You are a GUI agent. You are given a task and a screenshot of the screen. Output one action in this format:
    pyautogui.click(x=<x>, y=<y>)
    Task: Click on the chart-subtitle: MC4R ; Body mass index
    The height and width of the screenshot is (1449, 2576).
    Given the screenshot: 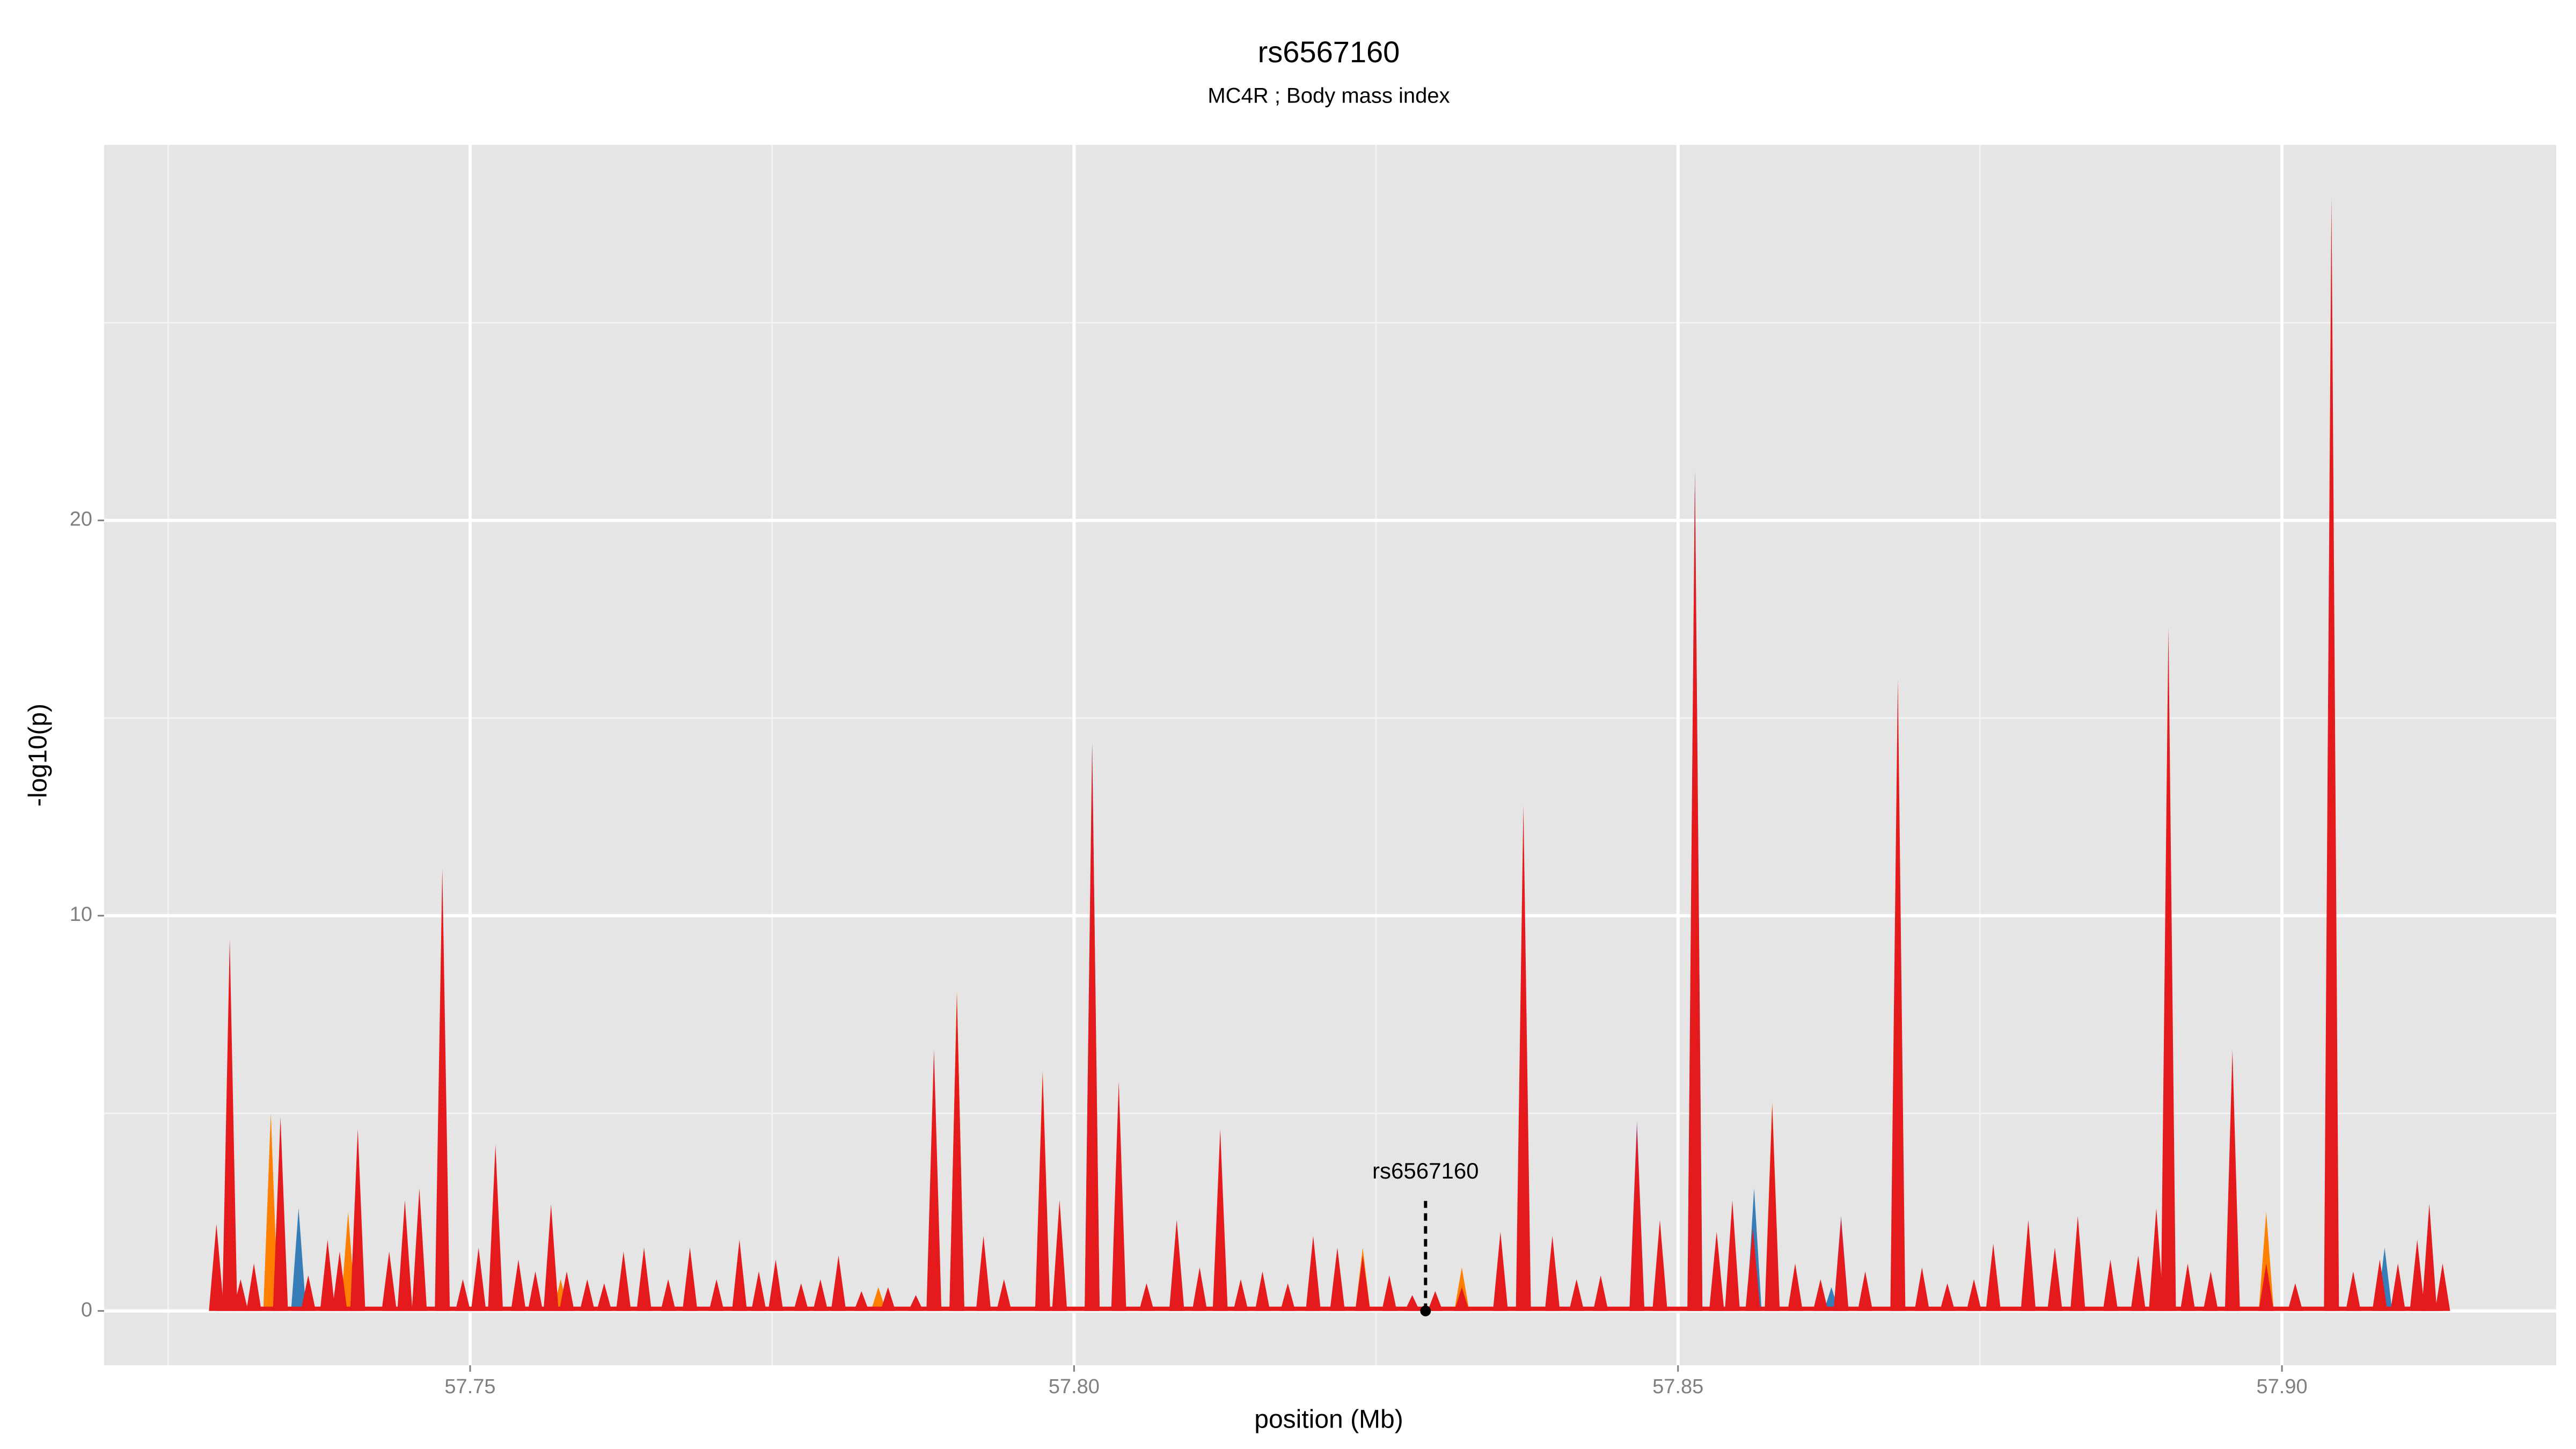 What is the action you would take?
    pyautogui.click(x=1329, y=96)
    